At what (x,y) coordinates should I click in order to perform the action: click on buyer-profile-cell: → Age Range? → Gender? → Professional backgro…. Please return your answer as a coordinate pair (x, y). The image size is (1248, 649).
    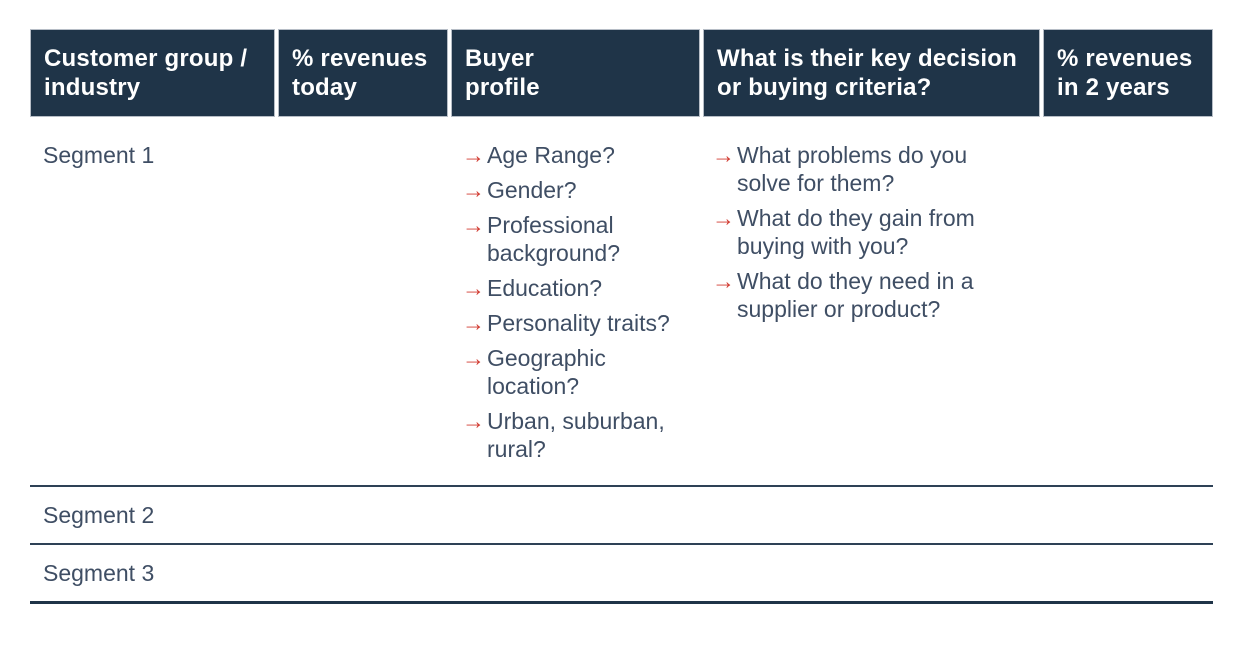
    Looking at the image, I should click on (577, 313).